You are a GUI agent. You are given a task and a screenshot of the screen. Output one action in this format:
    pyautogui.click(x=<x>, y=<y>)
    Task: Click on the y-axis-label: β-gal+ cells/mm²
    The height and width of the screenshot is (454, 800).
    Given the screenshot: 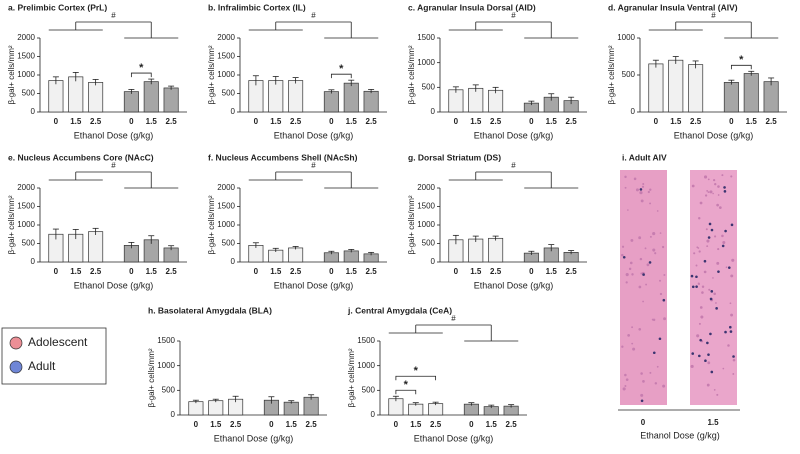 What is the action you would take?
    pyautogui.click(x=611, y=74)
    